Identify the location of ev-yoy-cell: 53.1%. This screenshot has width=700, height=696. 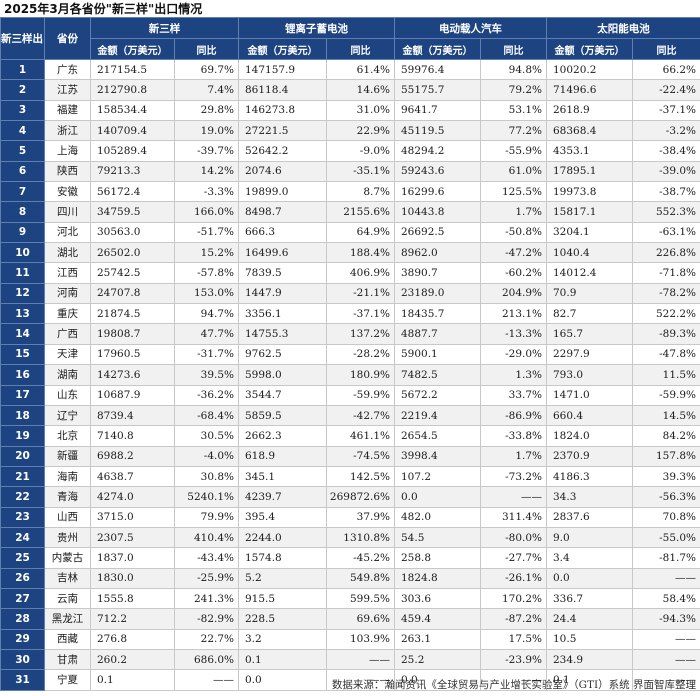
(513, 110).